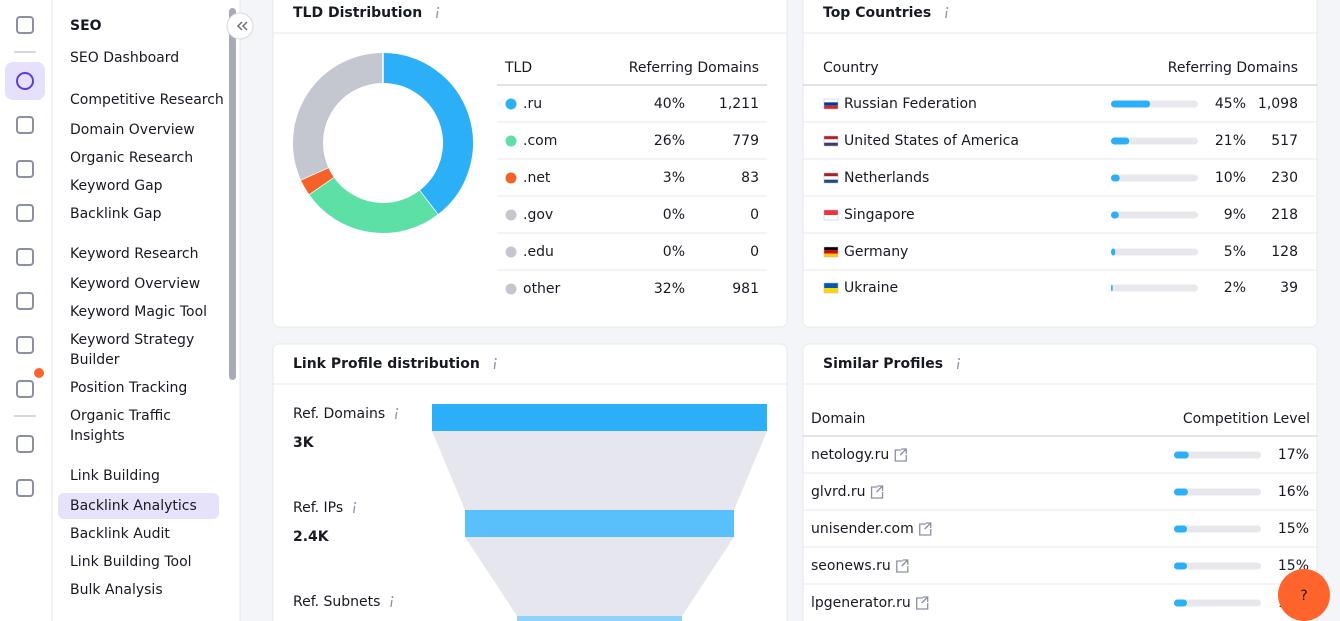  What do you see at coordinates (311, 537) in the screenshot?
I see `metric-value: 2.4K` at bounding box center [311, 537].